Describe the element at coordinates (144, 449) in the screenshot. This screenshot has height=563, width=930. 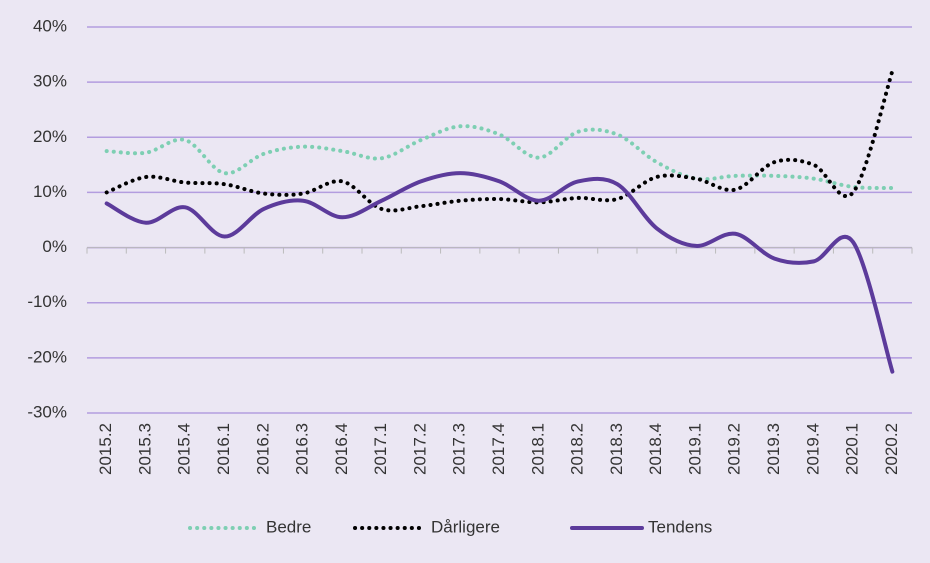
I see `x-tick-label: 2015.3` at that location.